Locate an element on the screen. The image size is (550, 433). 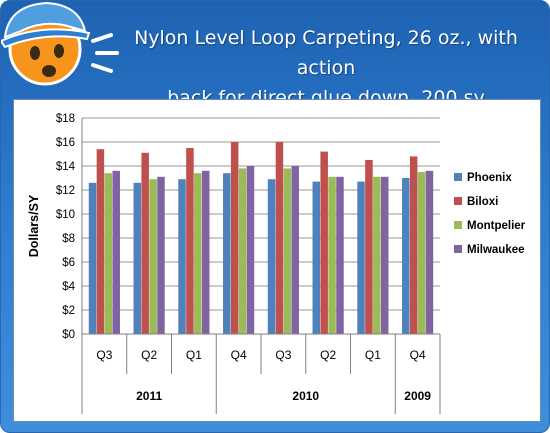
y-tick-label: $12 is located at coordinates (65, 191).